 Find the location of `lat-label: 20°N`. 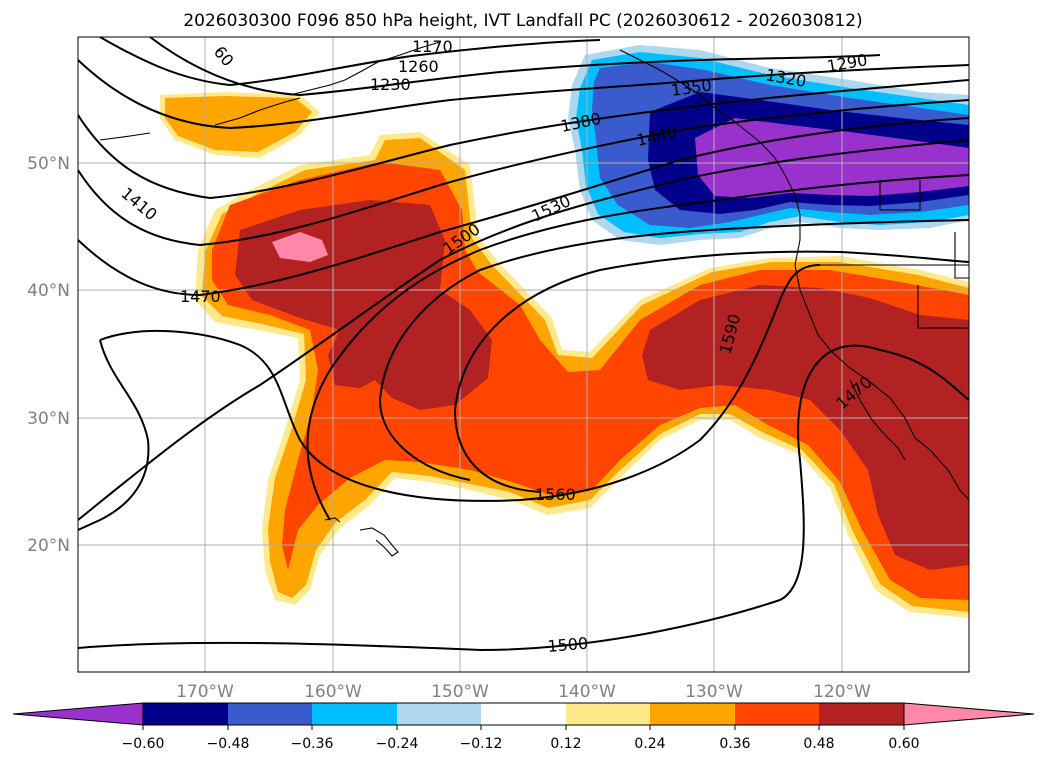

lat-label: 20°N is located at coordinates (48, 546).